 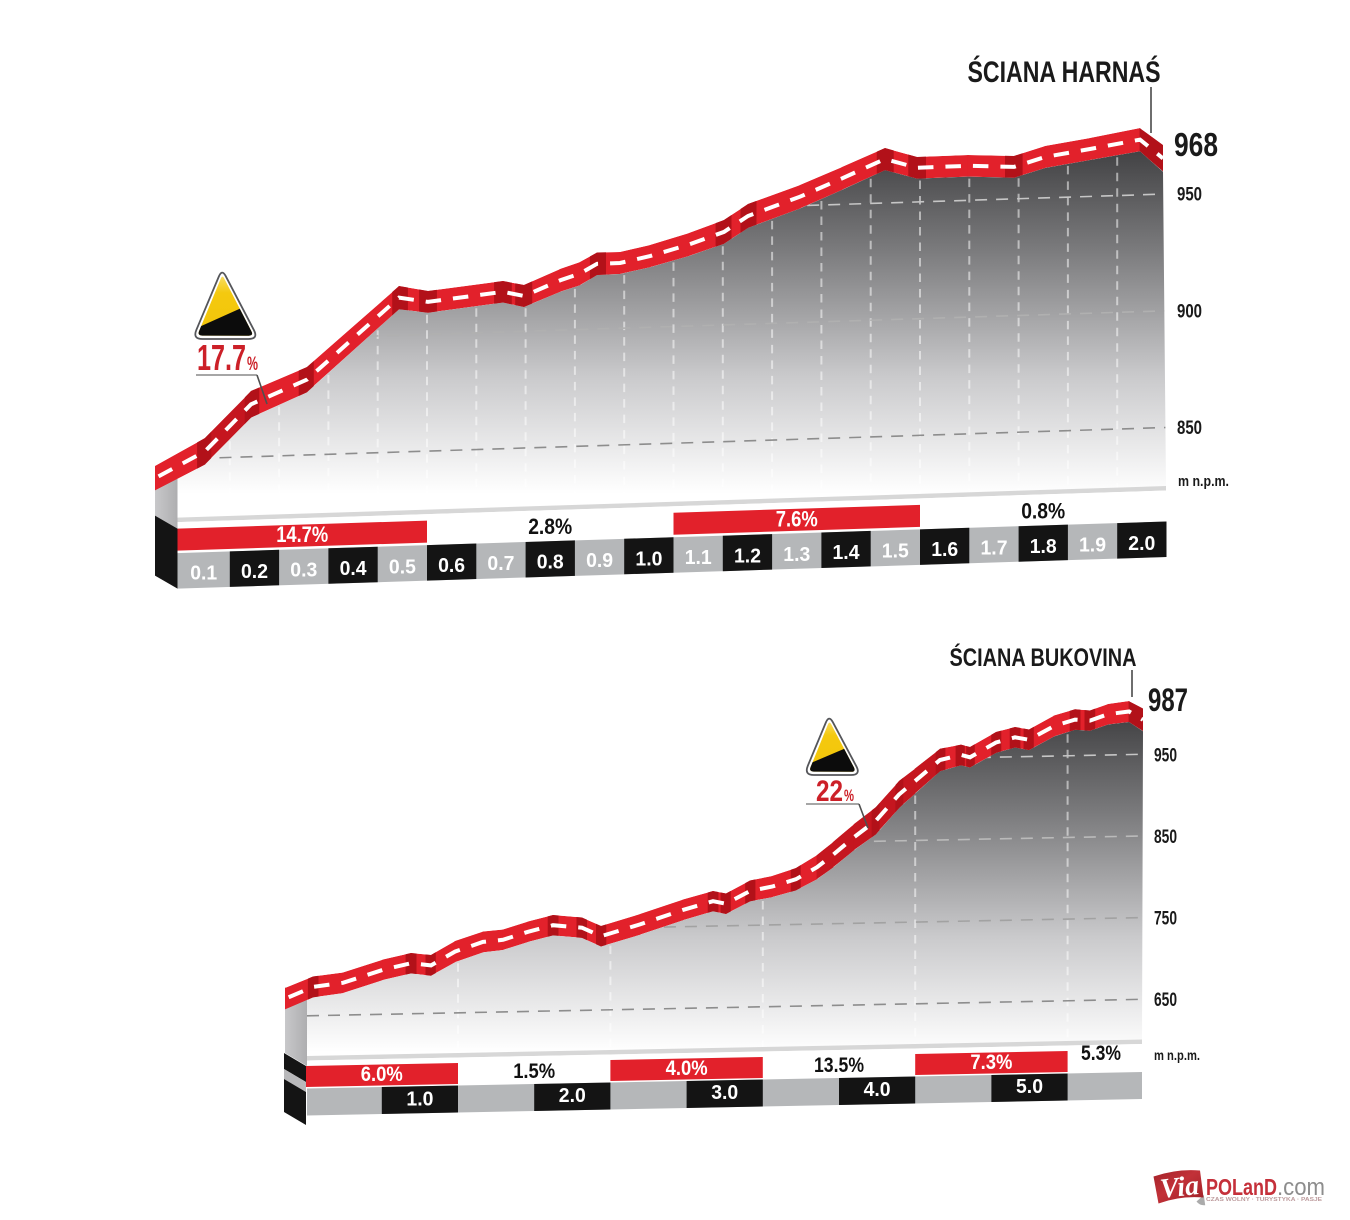 I want to click on svg-text: 4.0%, so click(x=687, y=1068).